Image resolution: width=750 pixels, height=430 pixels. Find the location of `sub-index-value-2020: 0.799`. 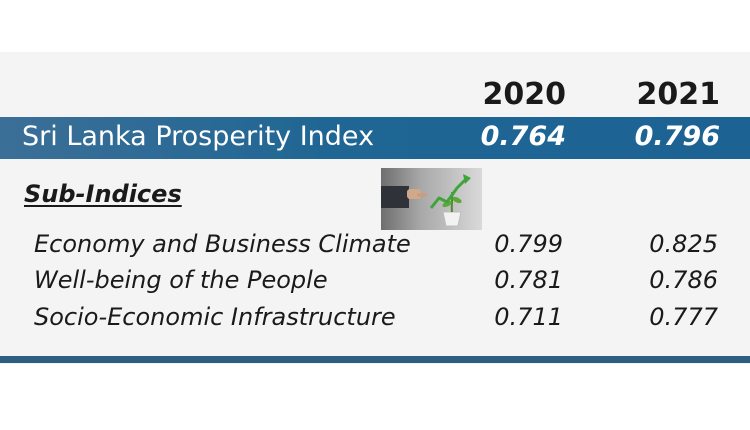

sub-index-value-2020: 0.799 is located at coordinates (528, 244).